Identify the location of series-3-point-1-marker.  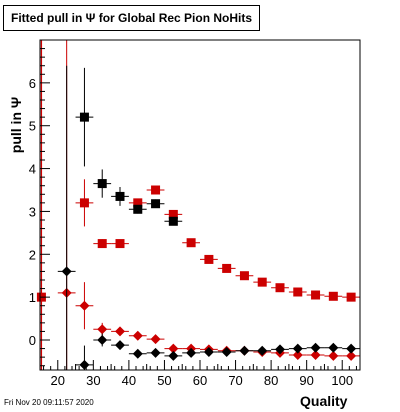
(84, 364).